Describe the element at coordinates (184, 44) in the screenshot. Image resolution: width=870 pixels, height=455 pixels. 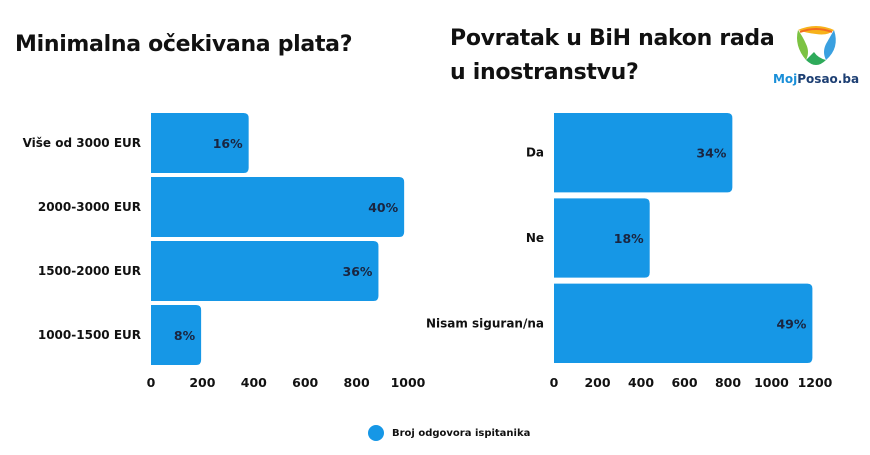
I see `chart-title-salary: Minimalna očekivana plata?` at that location.